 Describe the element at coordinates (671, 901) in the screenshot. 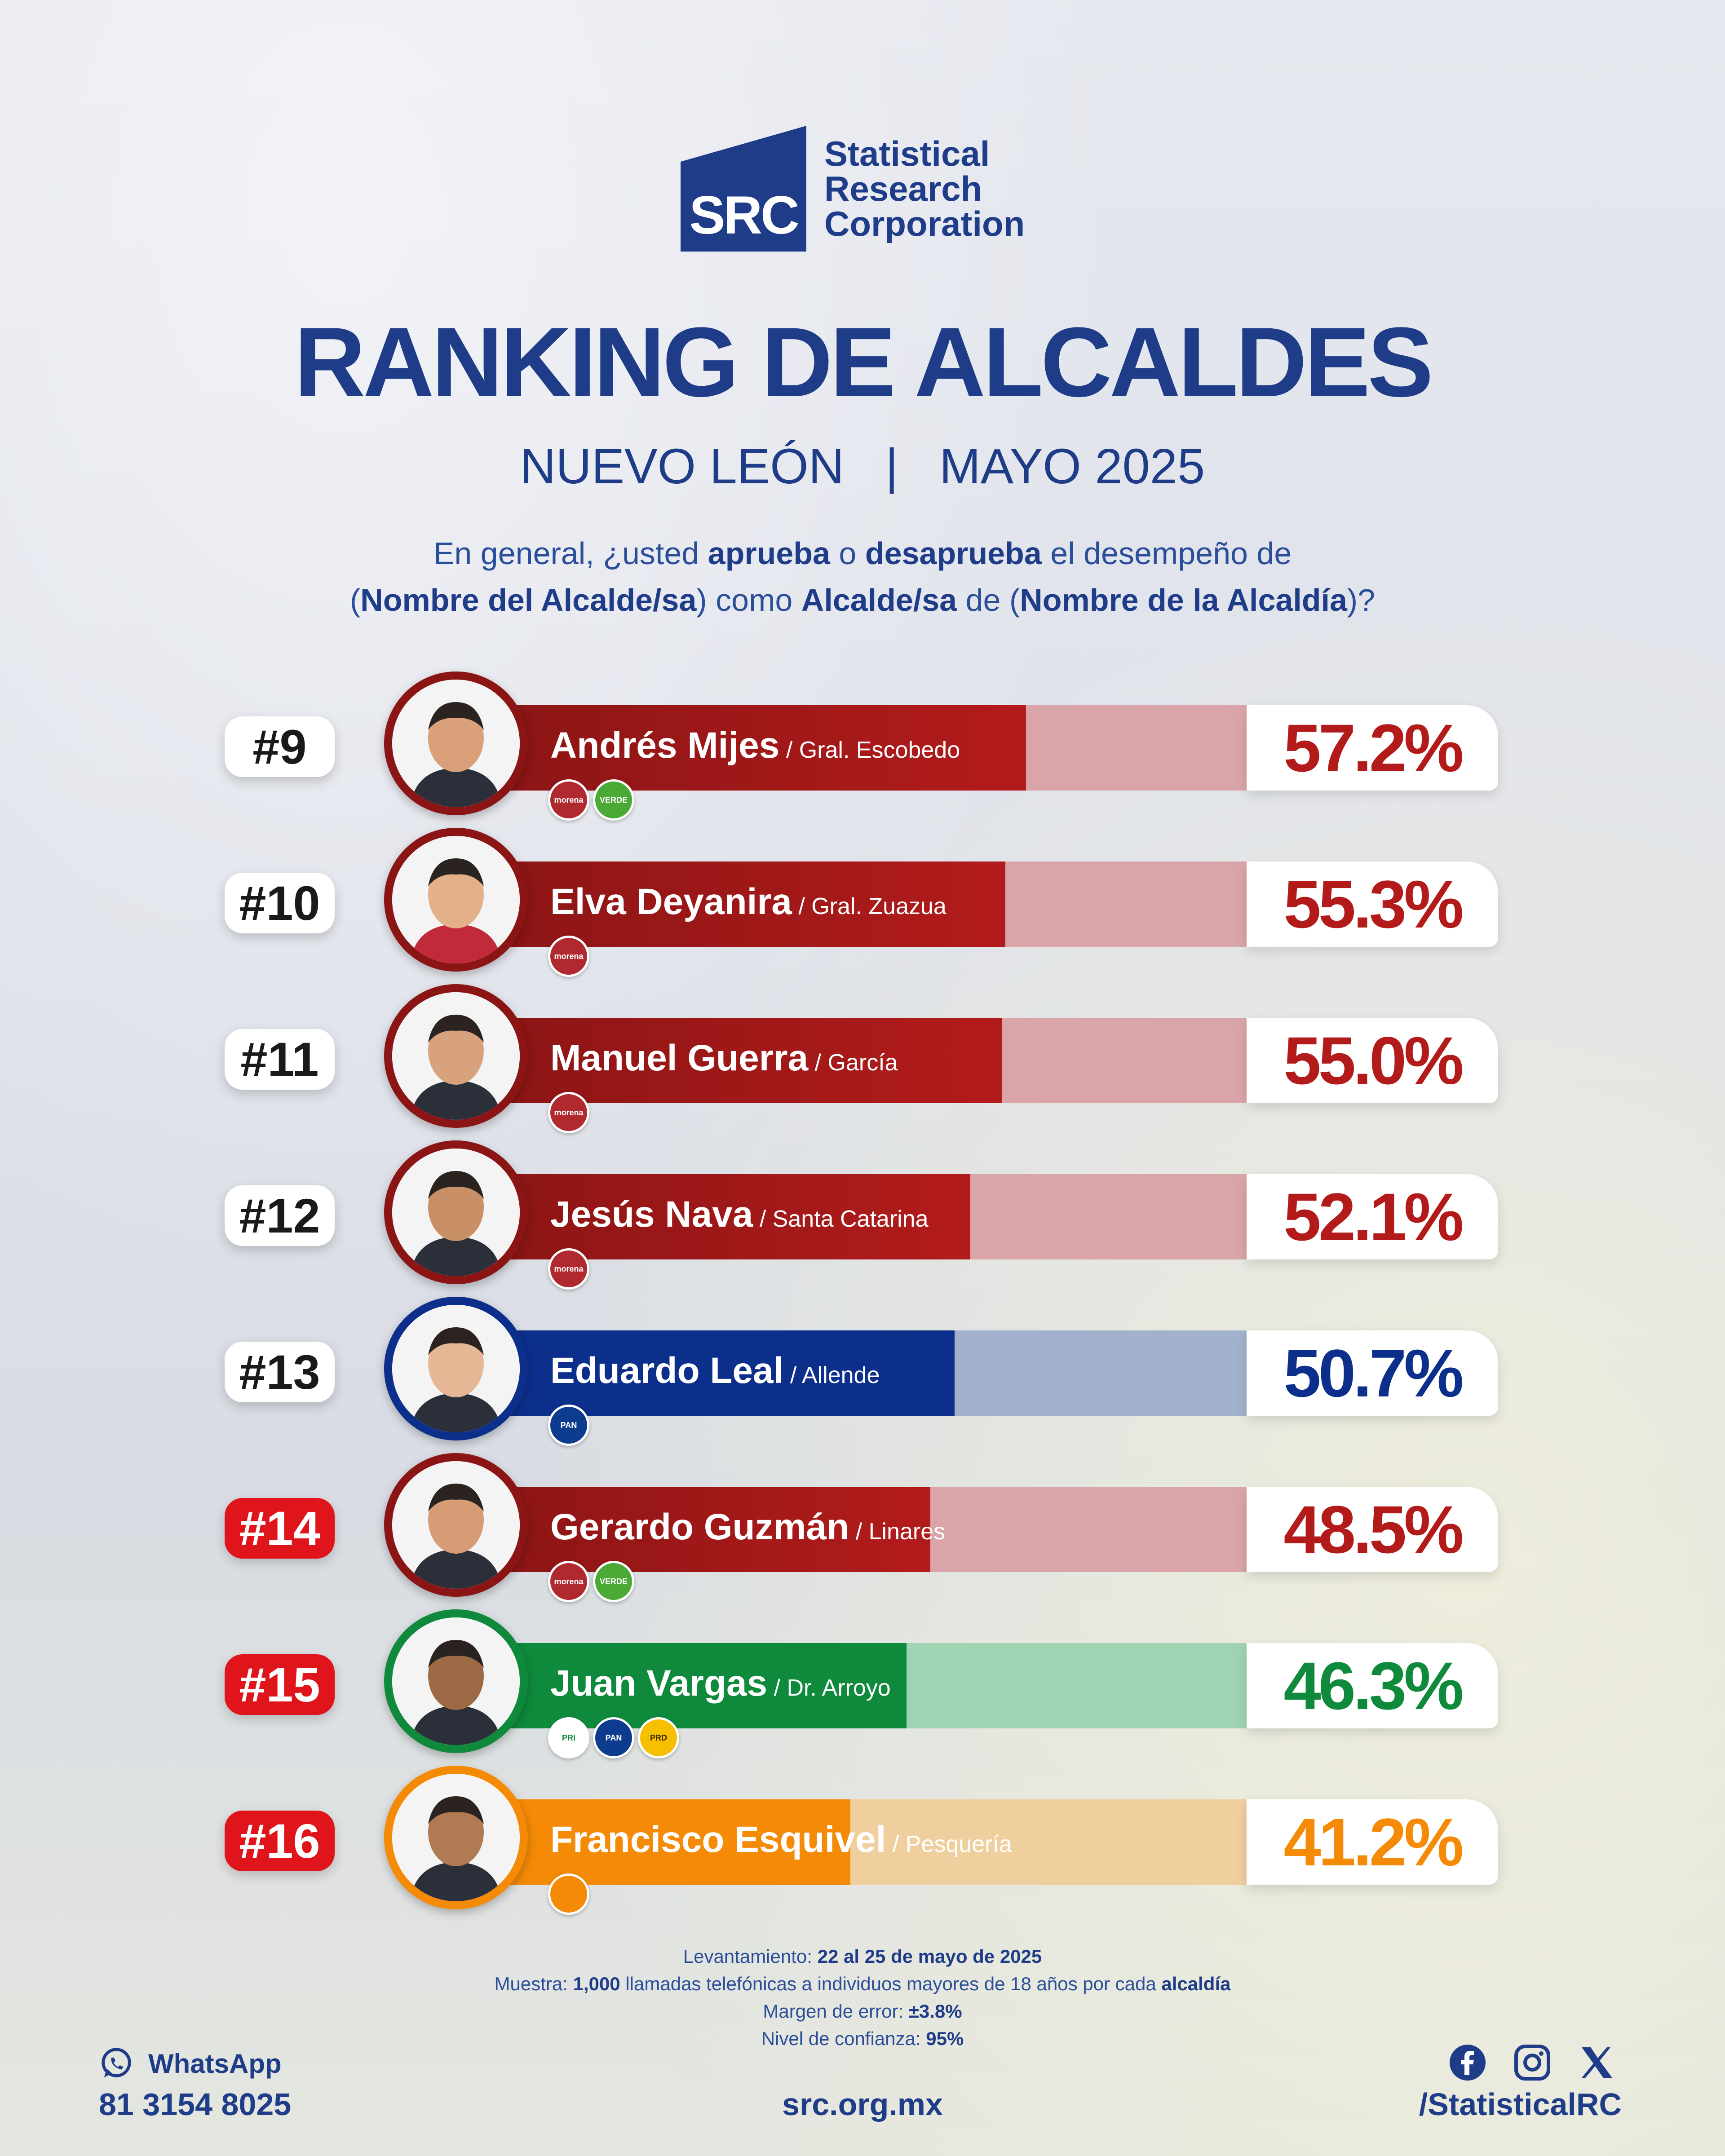

I see `mayor-name-text: Elva Deyanira` at that location.